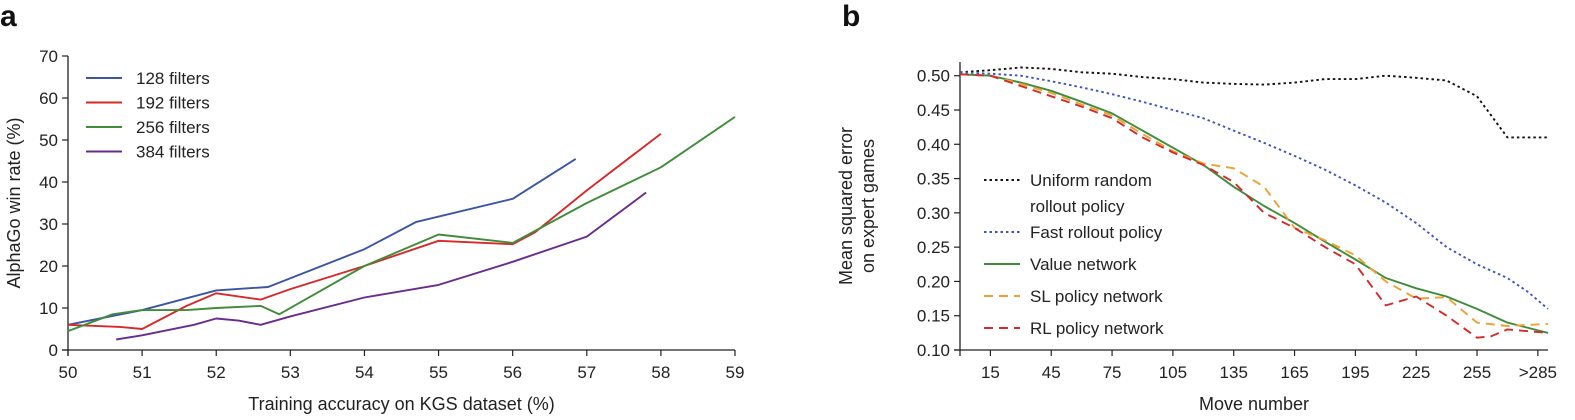  I want to click on y-axis-label-line: on expert games, so click(868, 206).